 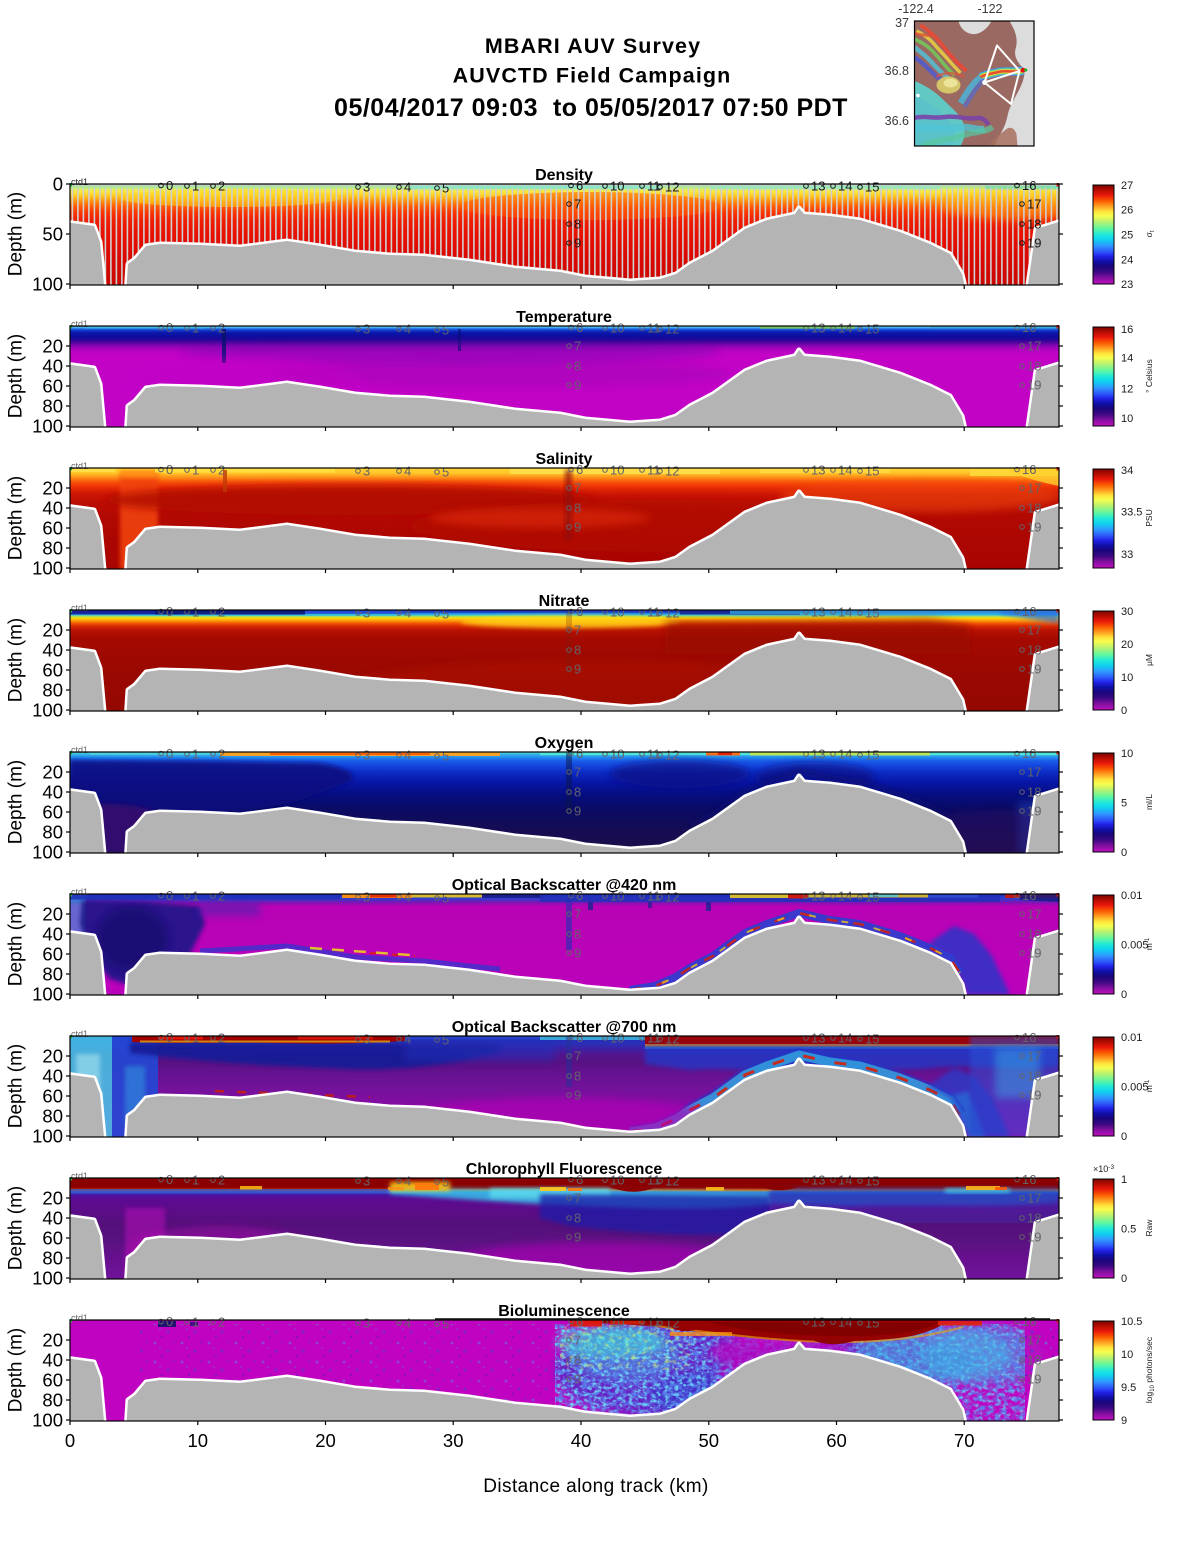 I want to click on svg-text: m-1, so click(x=1149, y=1085).